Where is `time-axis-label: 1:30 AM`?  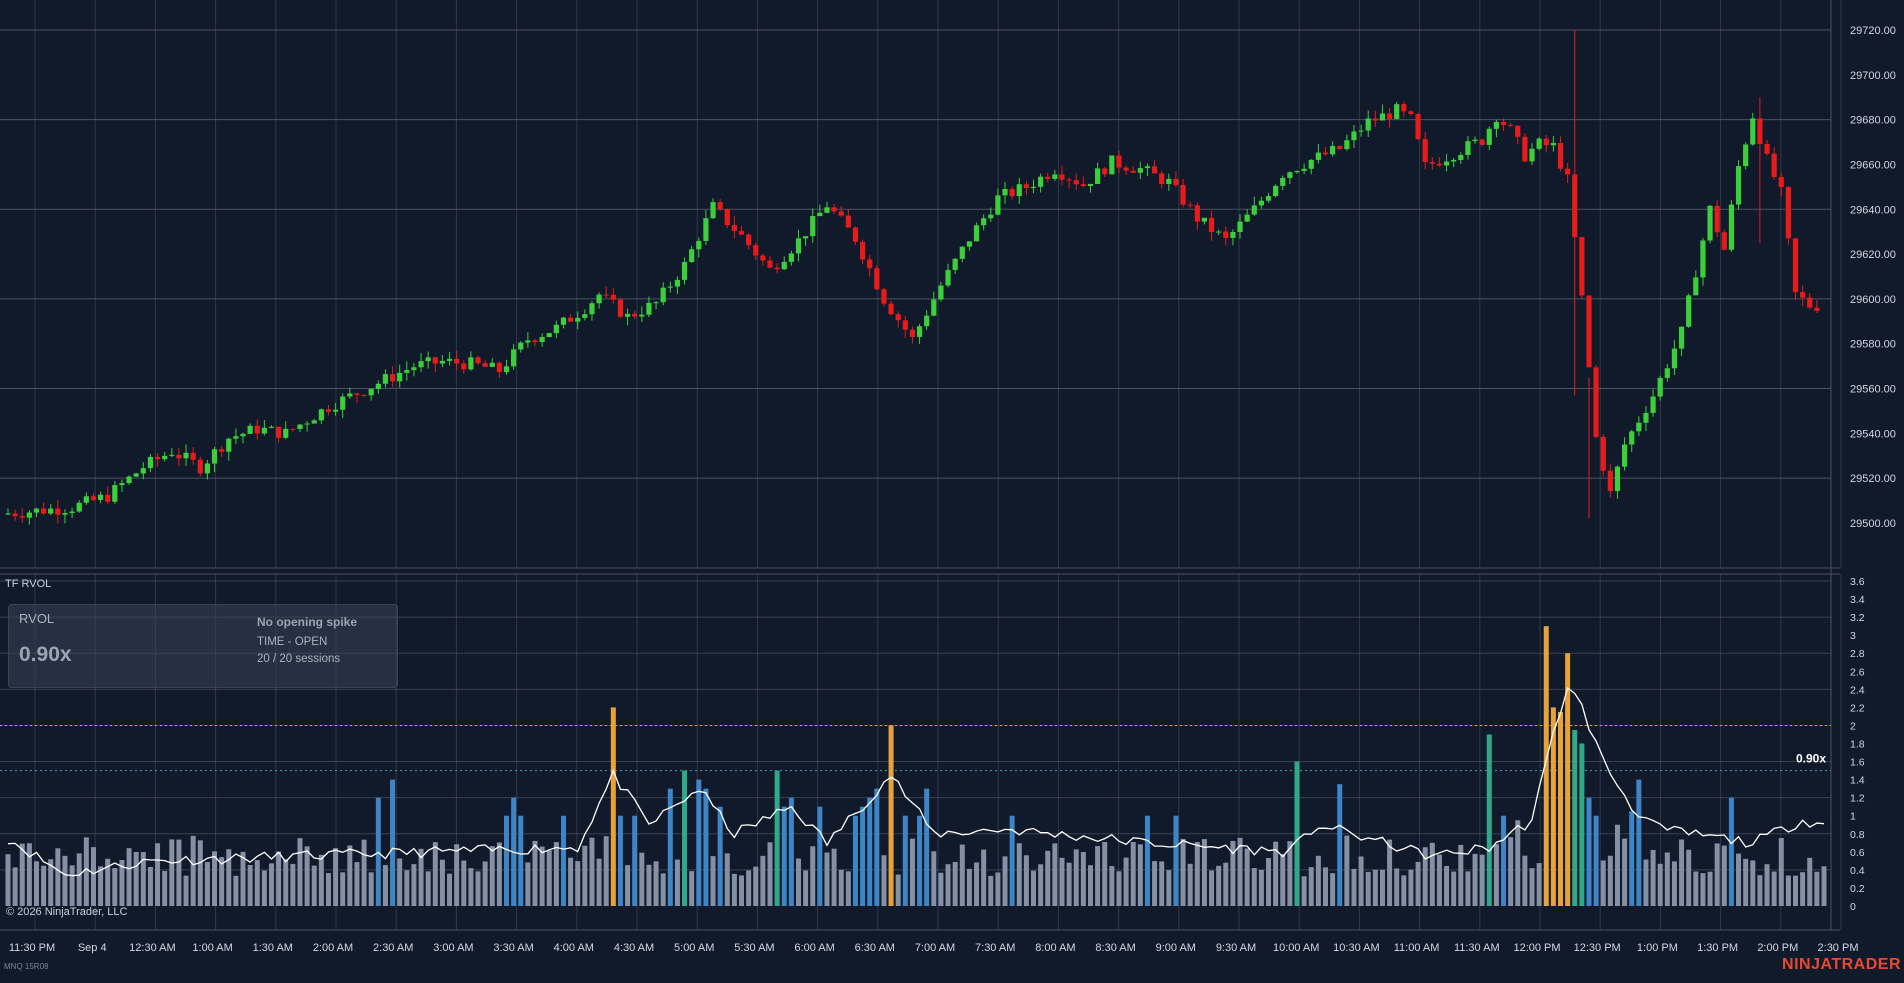 time-axis-label: 1:30 AM is located at coordinates (273, 948).